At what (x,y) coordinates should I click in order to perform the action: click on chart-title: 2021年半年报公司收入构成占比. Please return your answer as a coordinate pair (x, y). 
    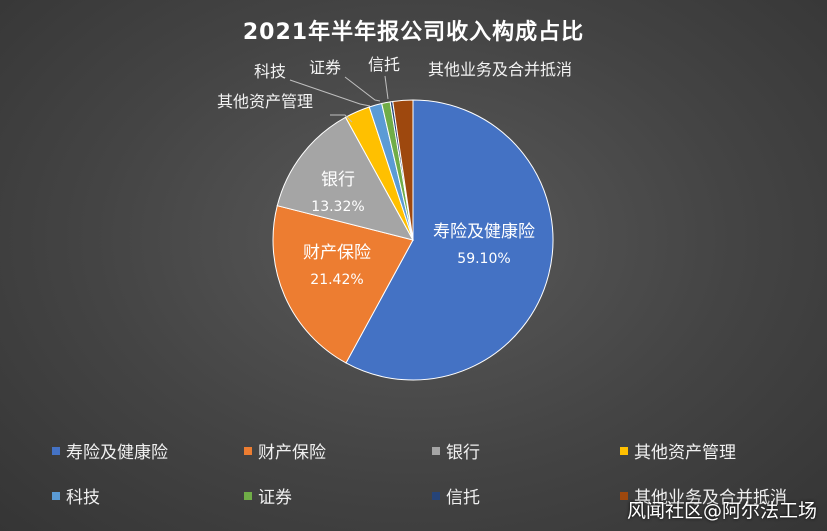
    Looking at the image, I should click on (413, 32).